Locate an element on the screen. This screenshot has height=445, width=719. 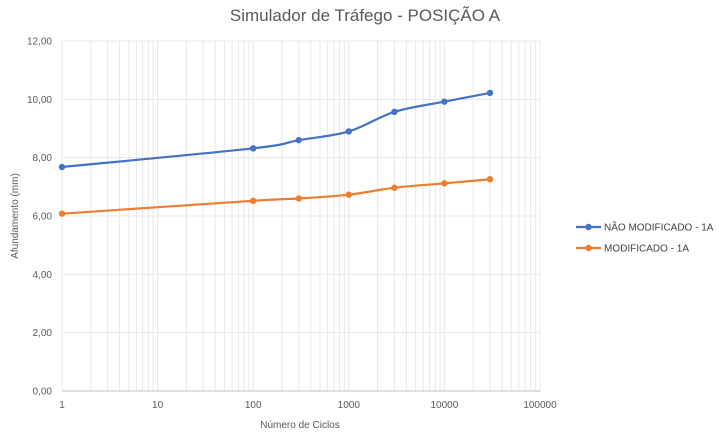
legend-entry-2: MODIFICADO - 1A is located at coordinates (632, 249).